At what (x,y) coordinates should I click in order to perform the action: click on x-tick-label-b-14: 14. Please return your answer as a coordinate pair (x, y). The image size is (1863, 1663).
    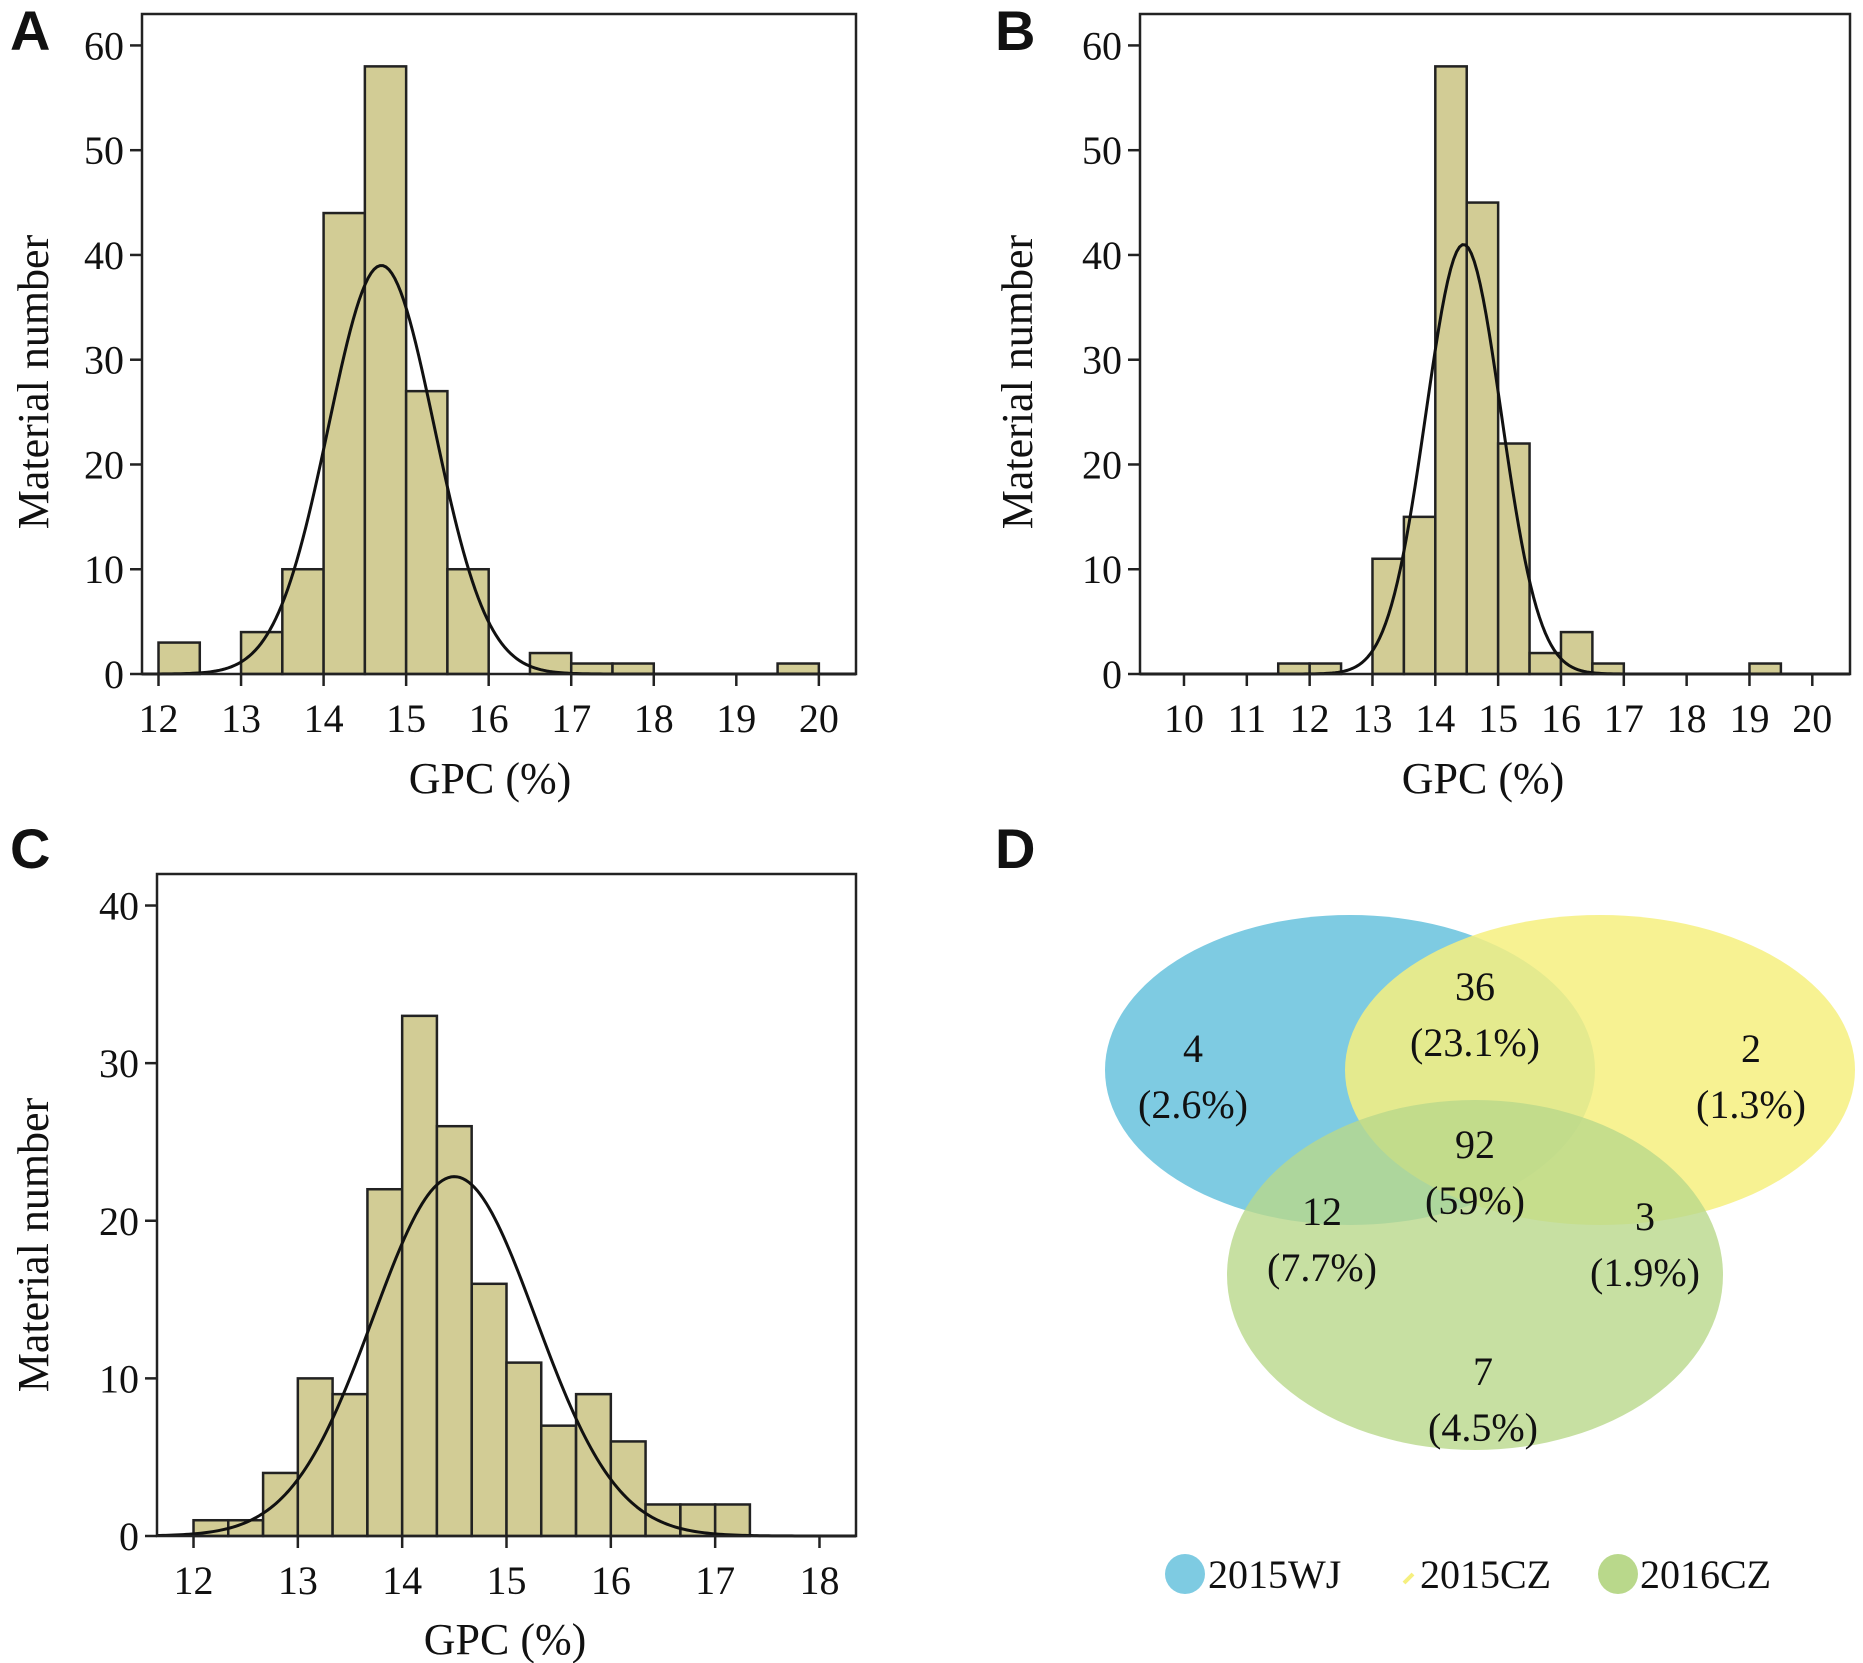
    Looking at the image, I should click on (1435, 718).